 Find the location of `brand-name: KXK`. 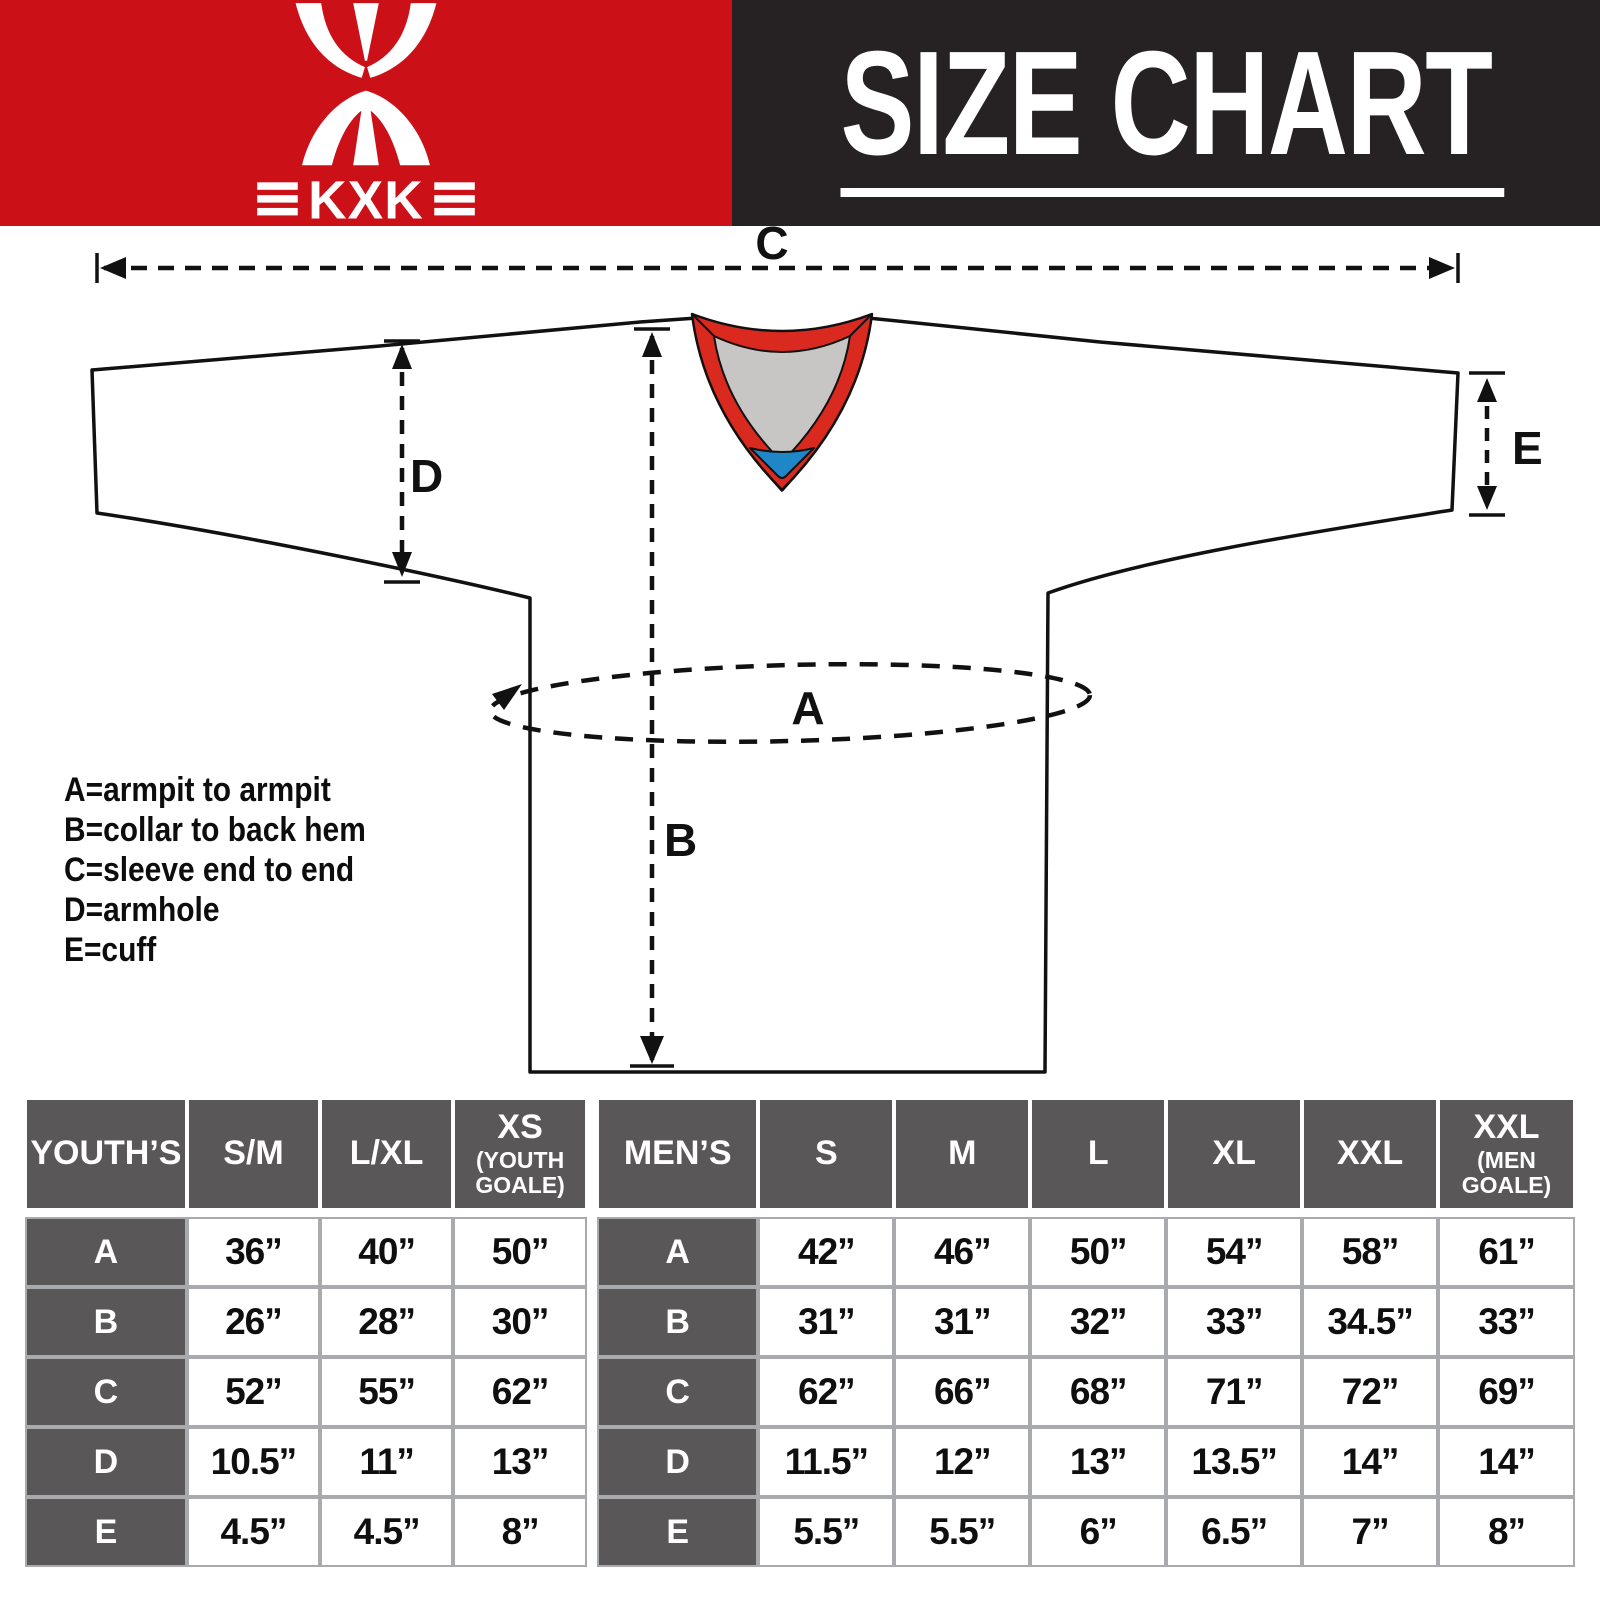

brand-name: KXK is located at coordinates (366, 198).